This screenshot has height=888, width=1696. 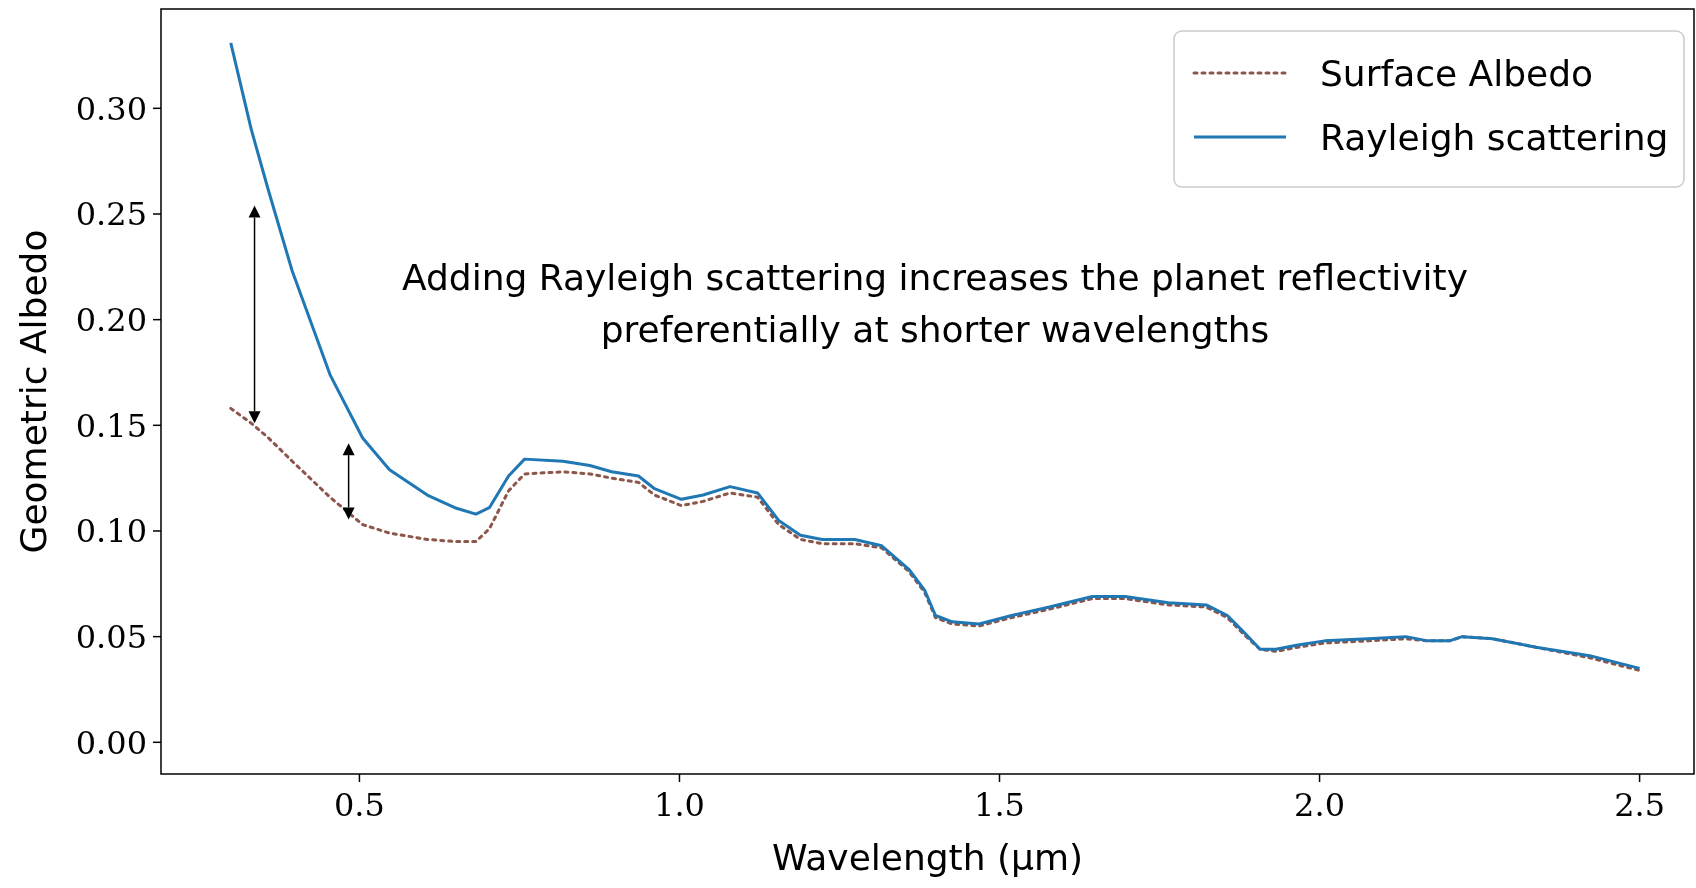 I want to click on y-axis-title: Geometric Albedo, so click(x=33, y=391).